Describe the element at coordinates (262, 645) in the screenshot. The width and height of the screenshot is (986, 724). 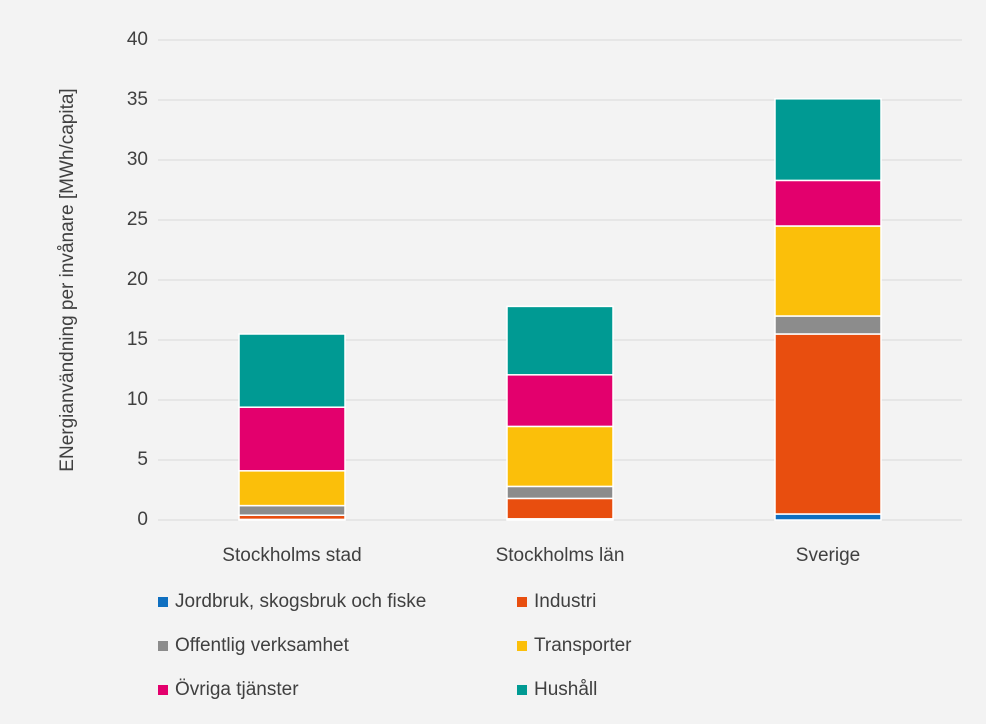
I see `legend-label: Offentlig verksamhet` at that location.